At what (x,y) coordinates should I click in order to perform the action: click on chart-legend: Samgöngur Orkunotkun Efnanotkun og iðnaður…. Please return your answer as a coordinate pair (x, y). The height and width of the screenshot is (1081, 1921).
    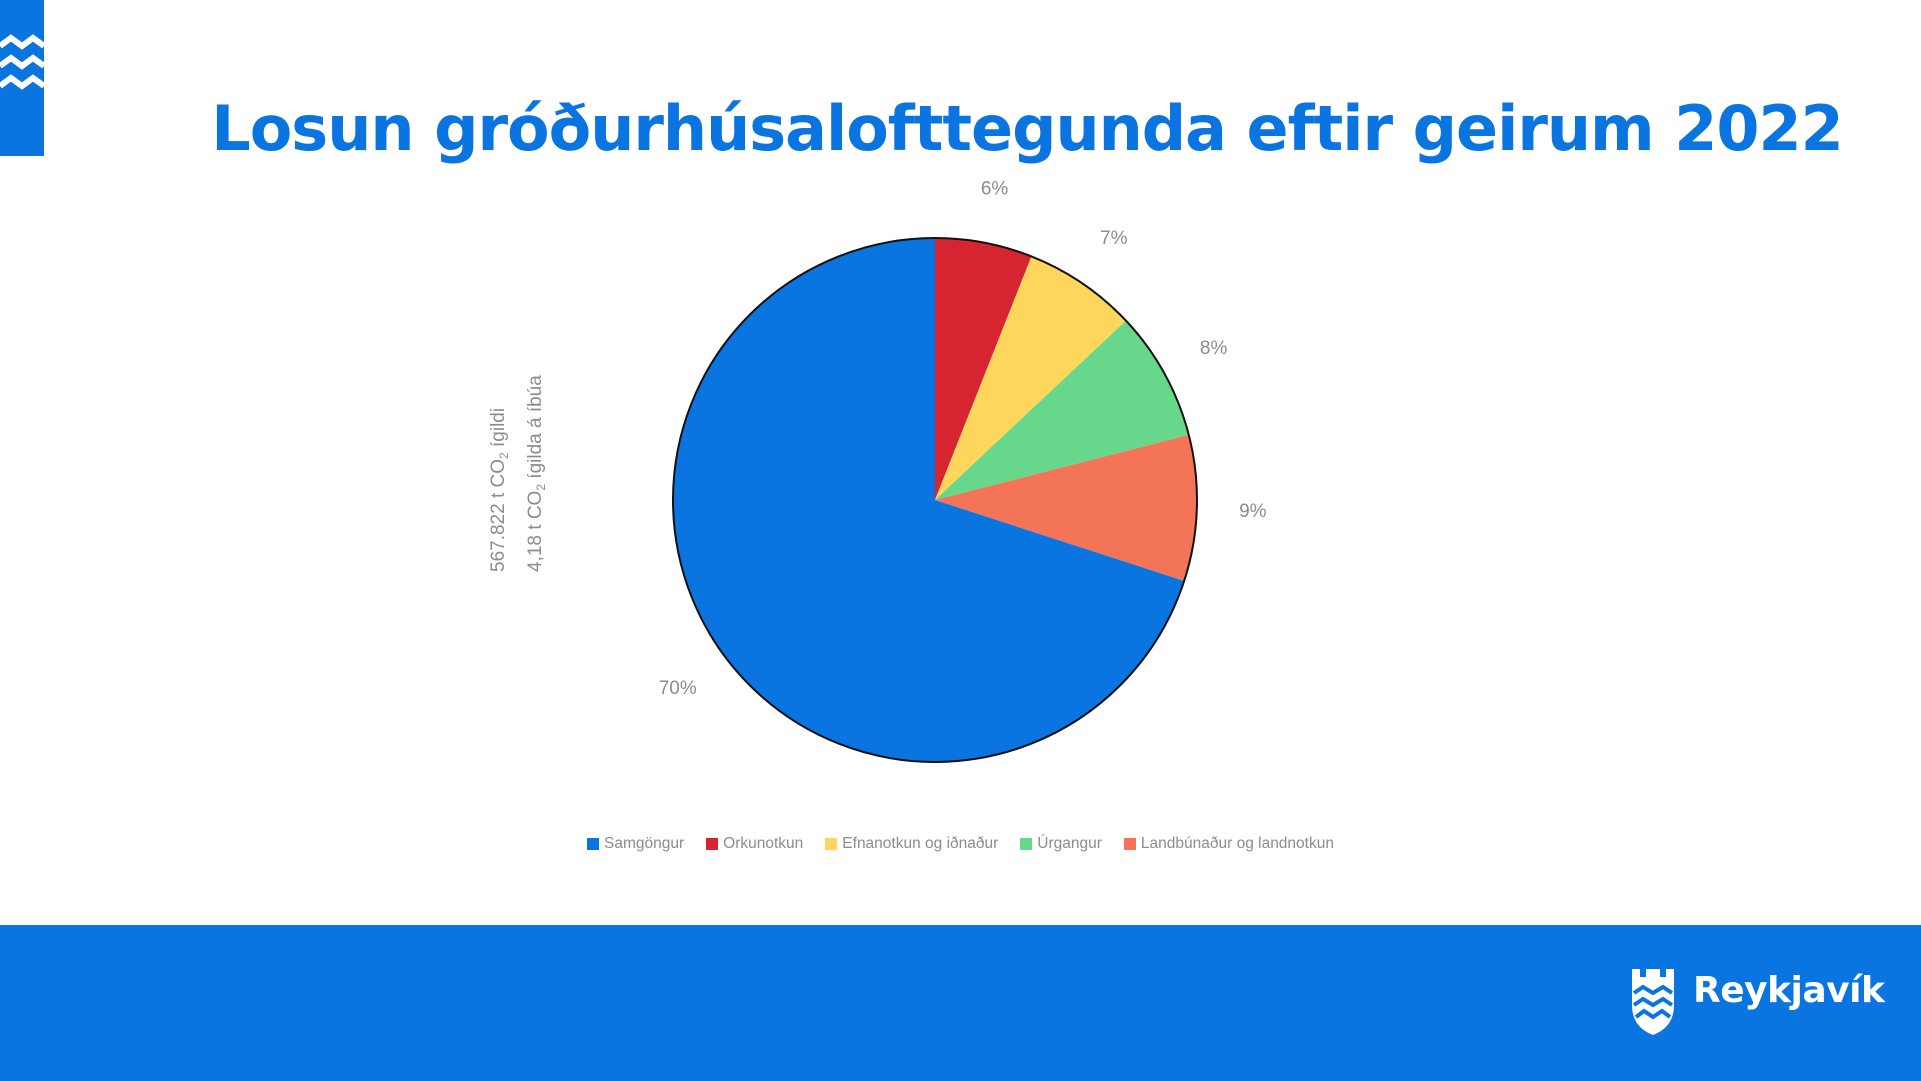
    Looking at the image, I should click on (960, 844).